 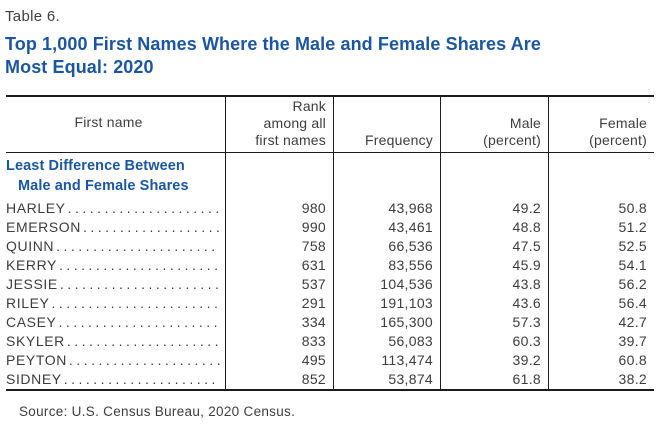 What do you see at coordinates (399, 140) in the screenshot?
I see `header-frequency-label: Frequency` at bounding box center [399, 140].